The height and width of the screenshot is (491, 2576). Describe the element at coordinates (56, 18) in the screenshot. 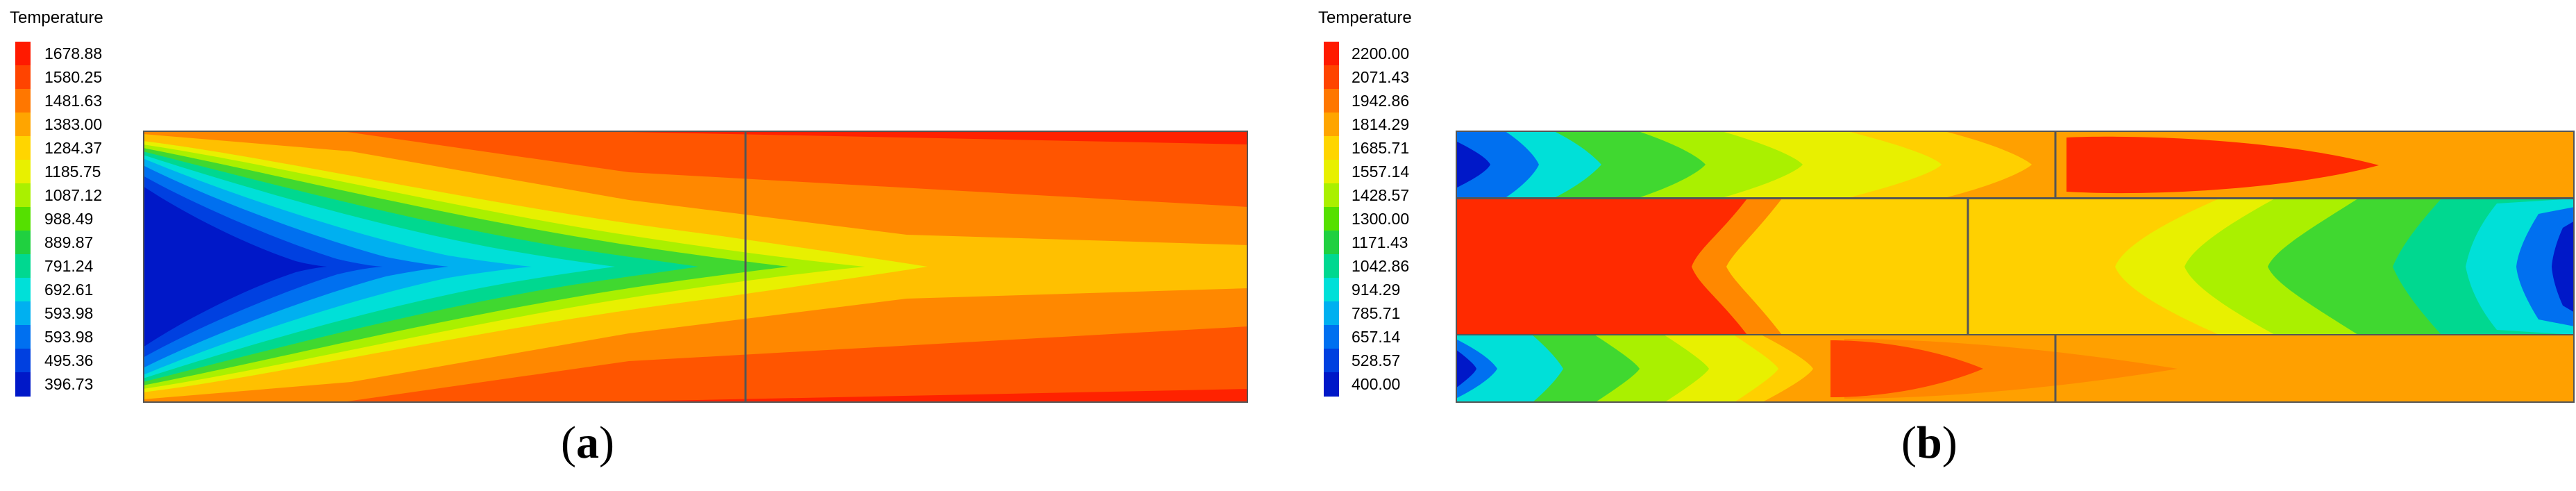

I see `legend-title-a: Temperature` at that location.